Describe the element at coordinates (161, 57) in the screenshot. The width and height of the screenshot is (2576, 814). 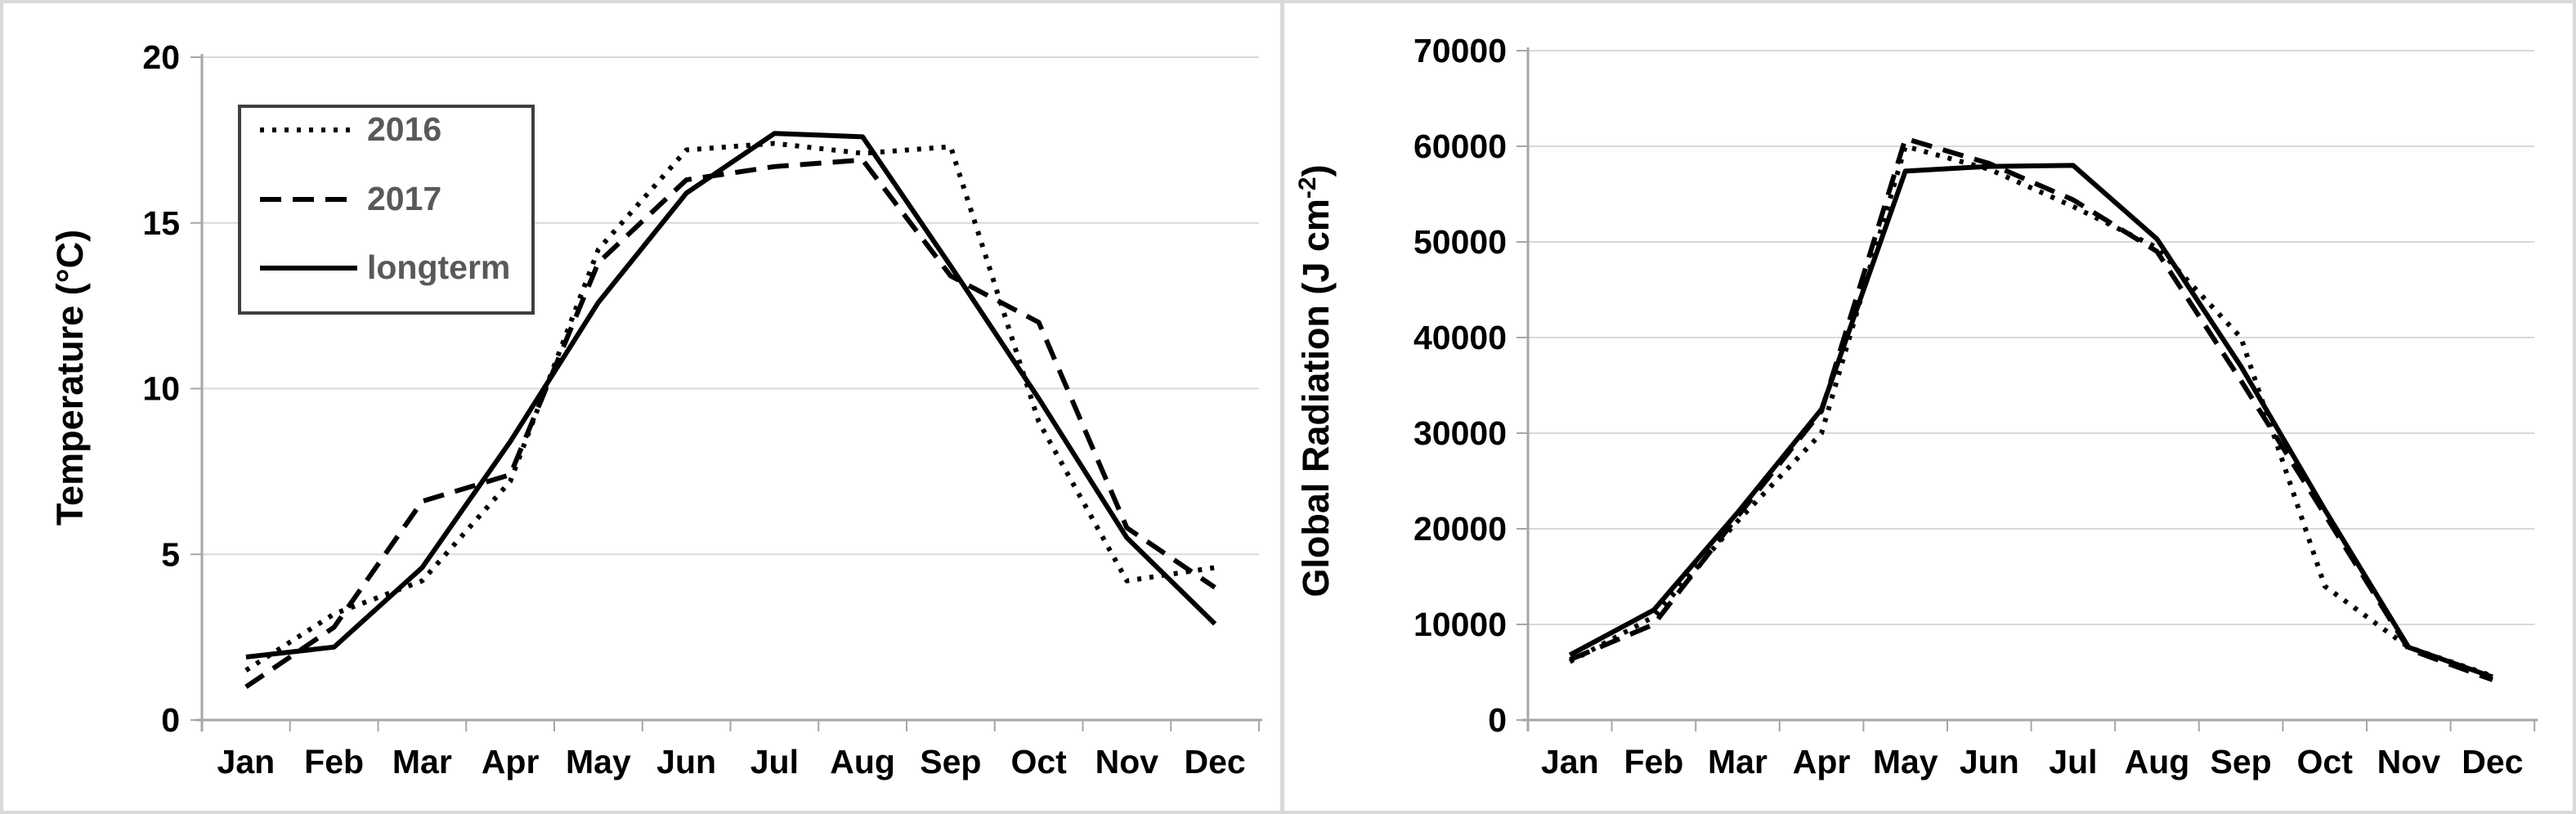
I see `y-tick-label: 20` at that location.